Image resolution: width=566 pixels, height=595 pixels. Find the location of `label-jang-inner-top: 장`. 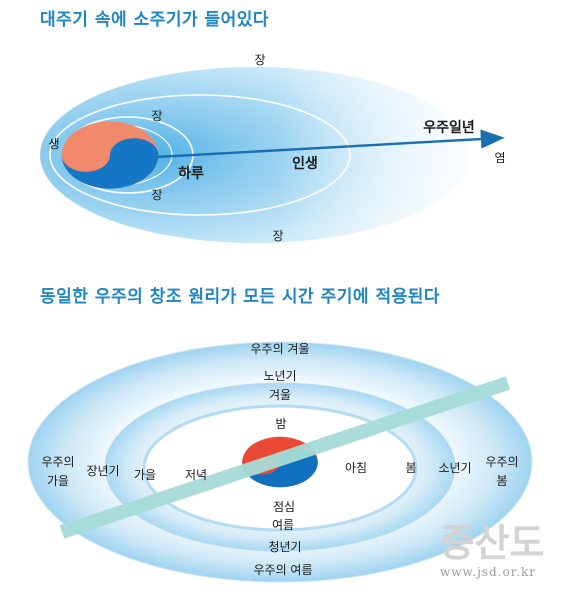

label-jang-inner-top: 장 is located at coordinates (156, 116).